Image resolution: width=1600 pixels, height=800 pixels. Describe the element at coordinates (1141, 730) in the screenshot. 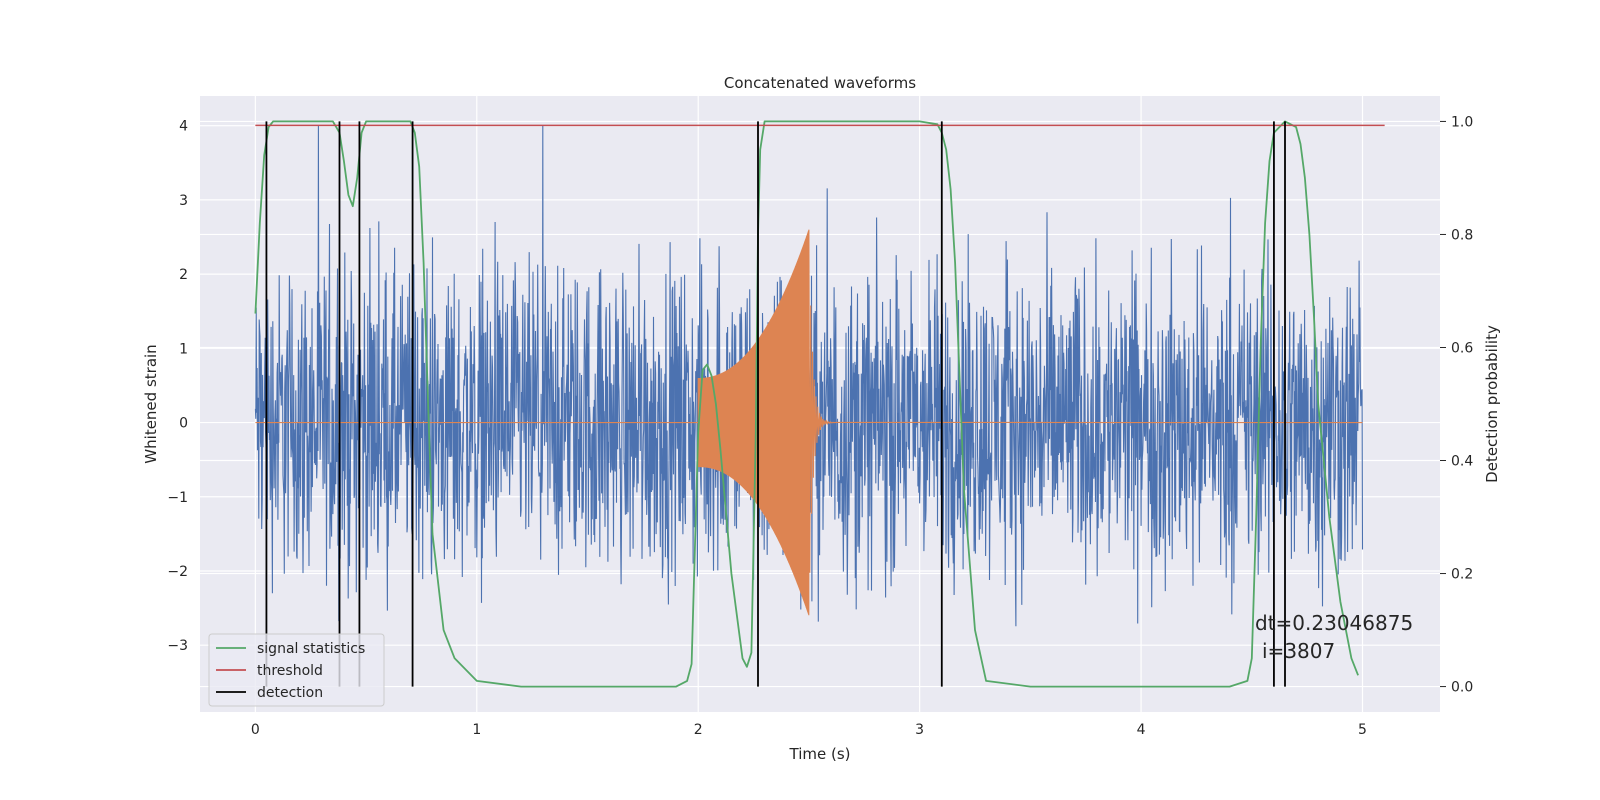

I see `x-tick-label: 4` at that location.